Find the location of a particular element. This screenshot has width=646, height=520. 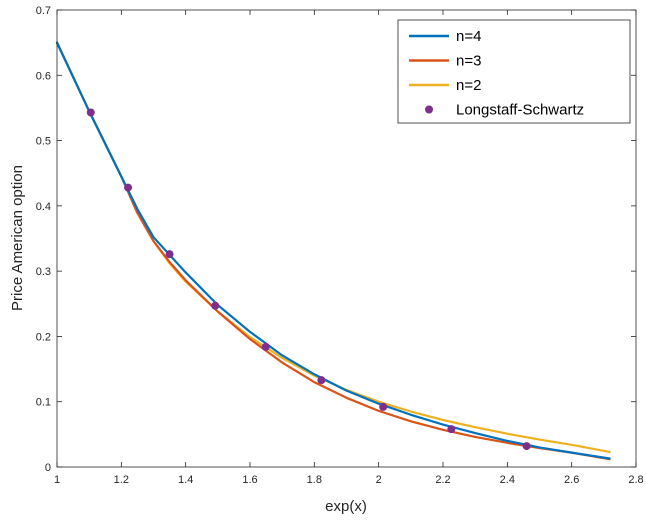

y-axis-title: Price American option is located at coordinates (17, 238).